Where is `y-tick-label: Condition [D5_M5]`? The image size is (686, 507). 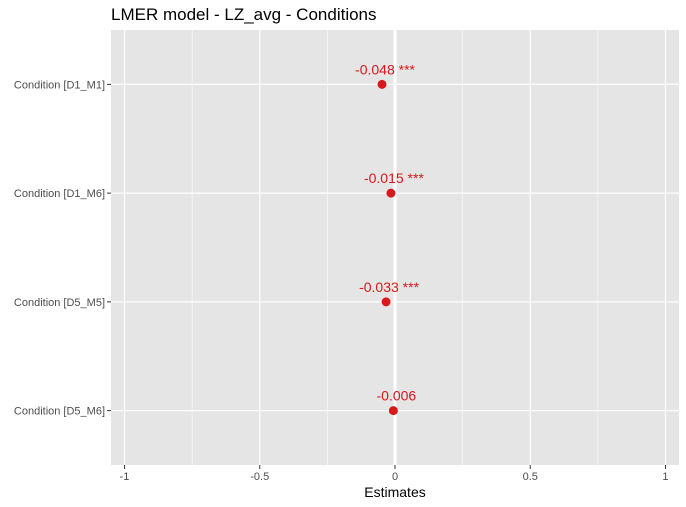 y-tick-label: Condition [D5_M5] is located at coordinates (59, 303).